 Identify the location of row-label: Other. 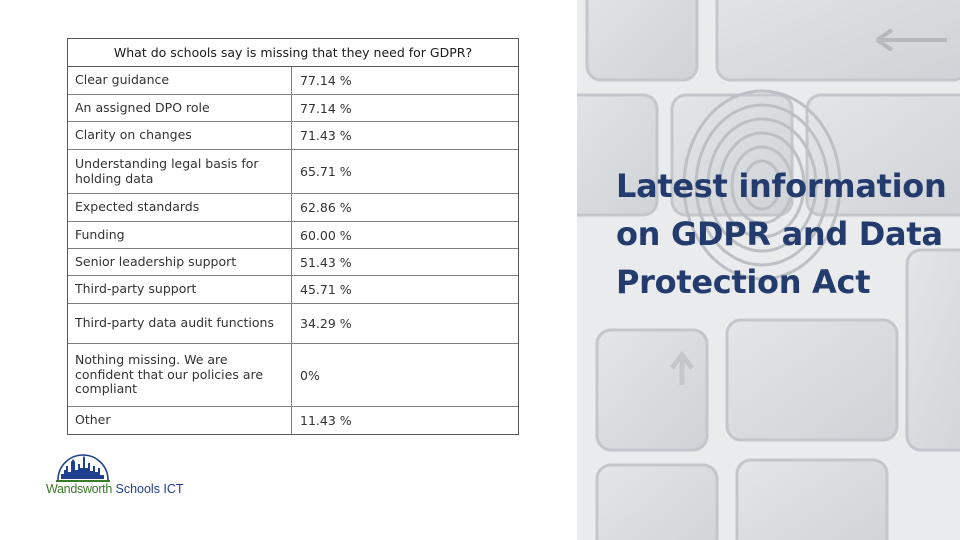
(180, 420).